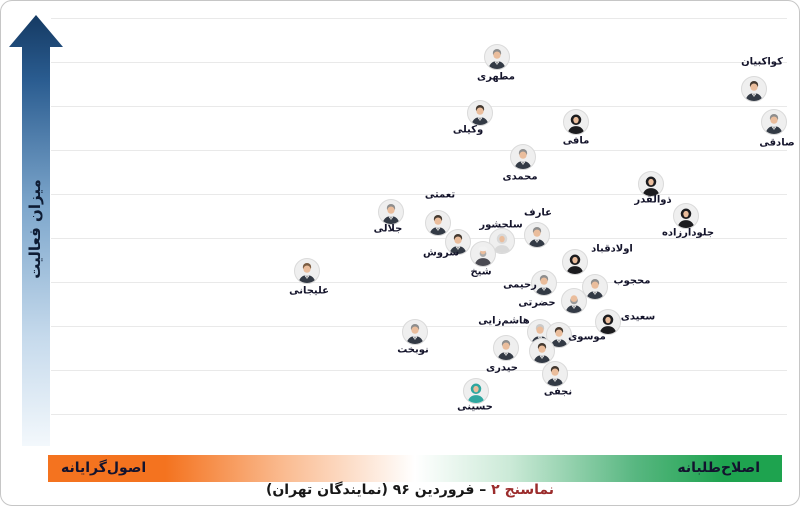 The image size is (800, 506). I want to click on person-label: محمدی, so click(520, 177).